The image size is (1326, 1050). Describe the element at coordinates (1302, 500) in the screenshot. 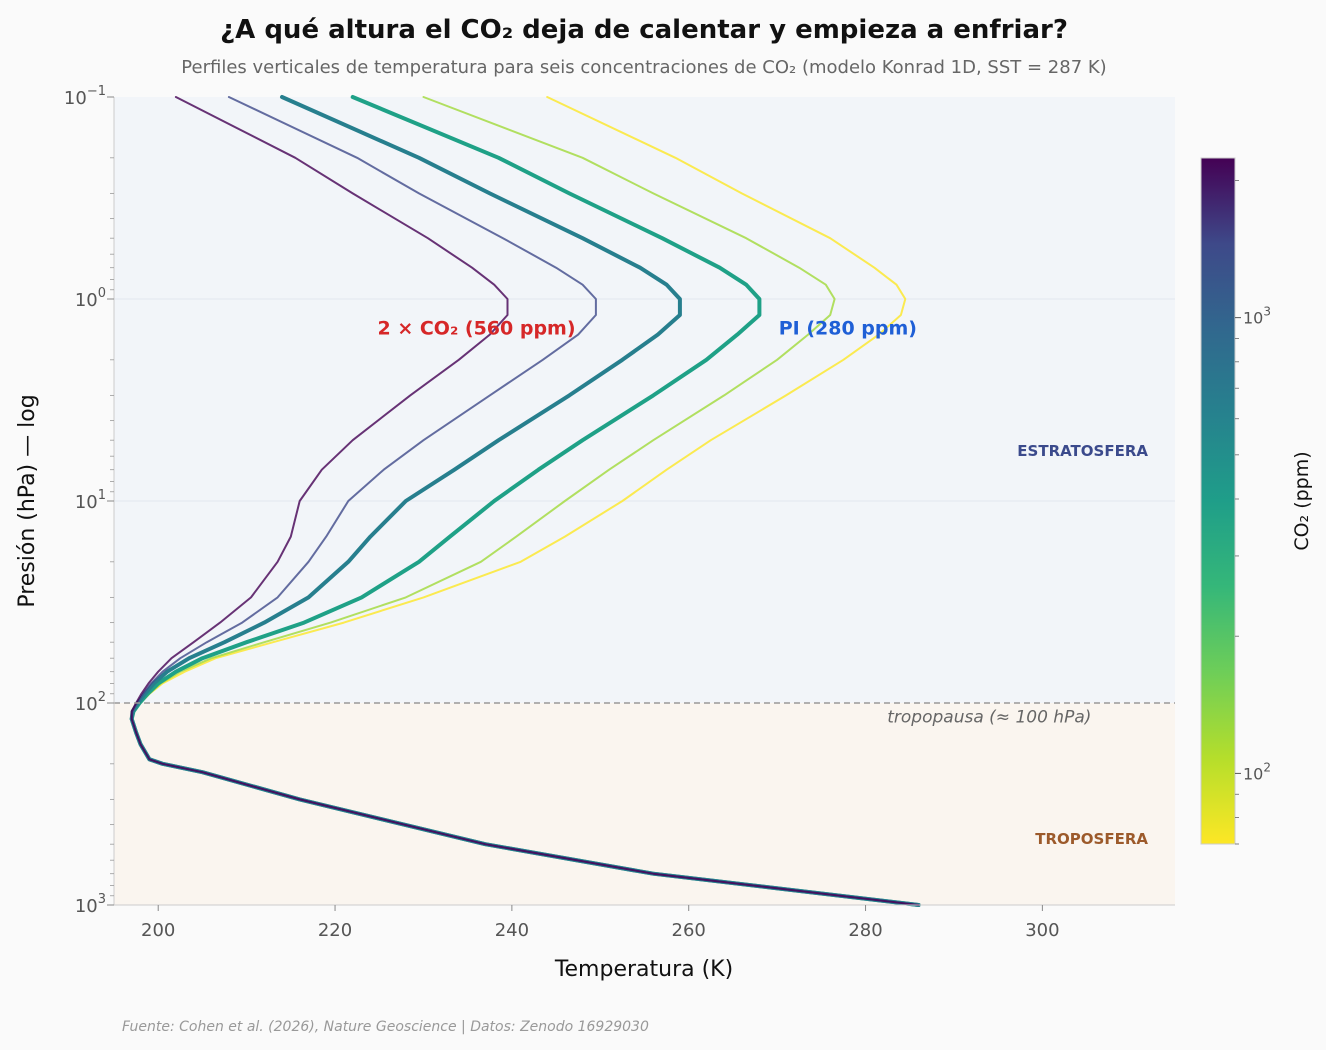

I see `colorbar-label: CO₂ (ppm)` at that location.